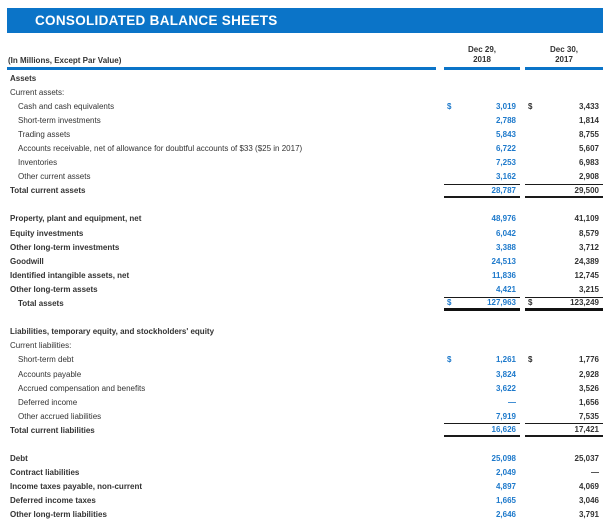 The width and height of the screenshot is (610, 522). I want to click on value-2017: 1,656, so click(588, 402).